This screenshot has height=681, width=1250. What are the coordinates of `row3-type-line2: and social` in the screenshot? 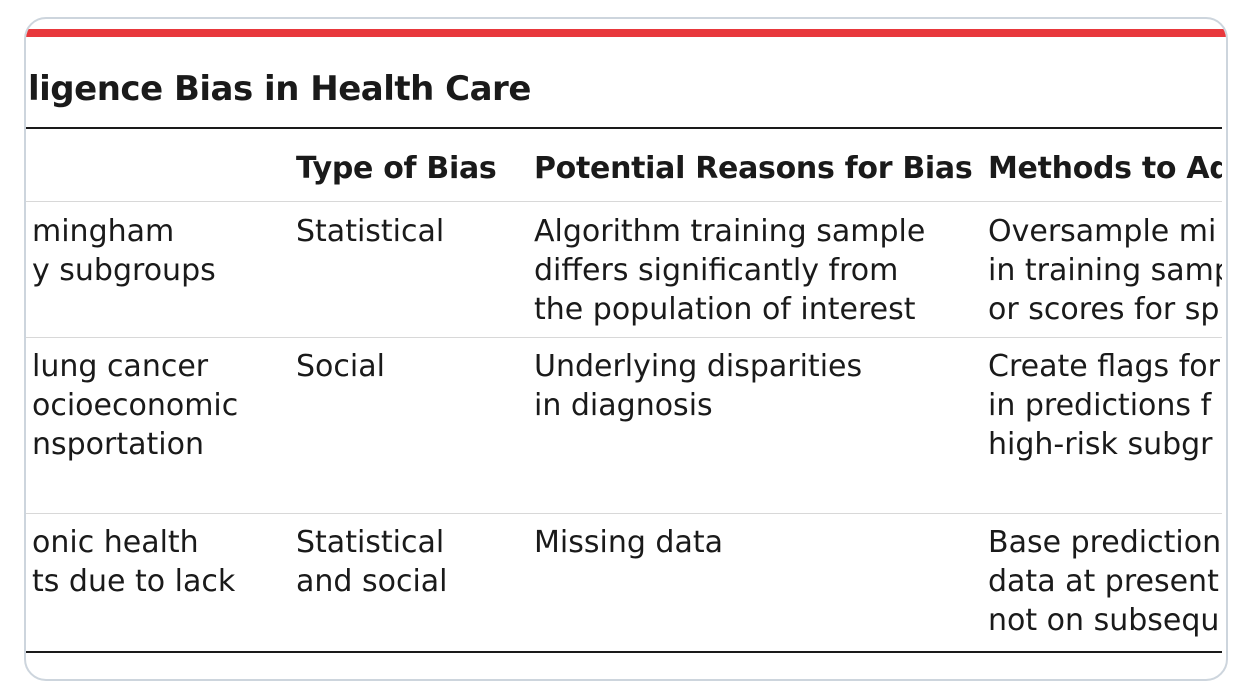 It's located at (372, 581).